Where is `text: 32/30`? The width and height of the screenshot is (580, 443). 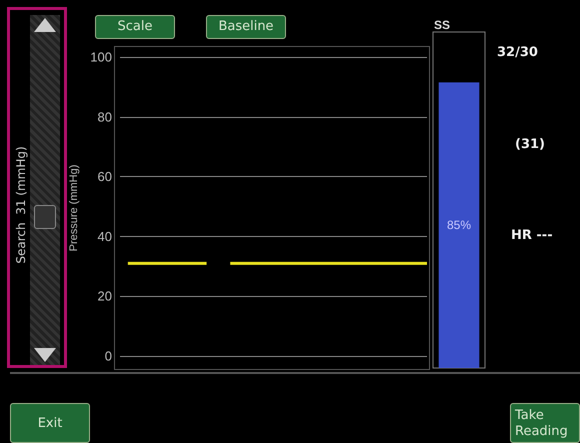 text: 32/30 is located at coordinates (517, 52).